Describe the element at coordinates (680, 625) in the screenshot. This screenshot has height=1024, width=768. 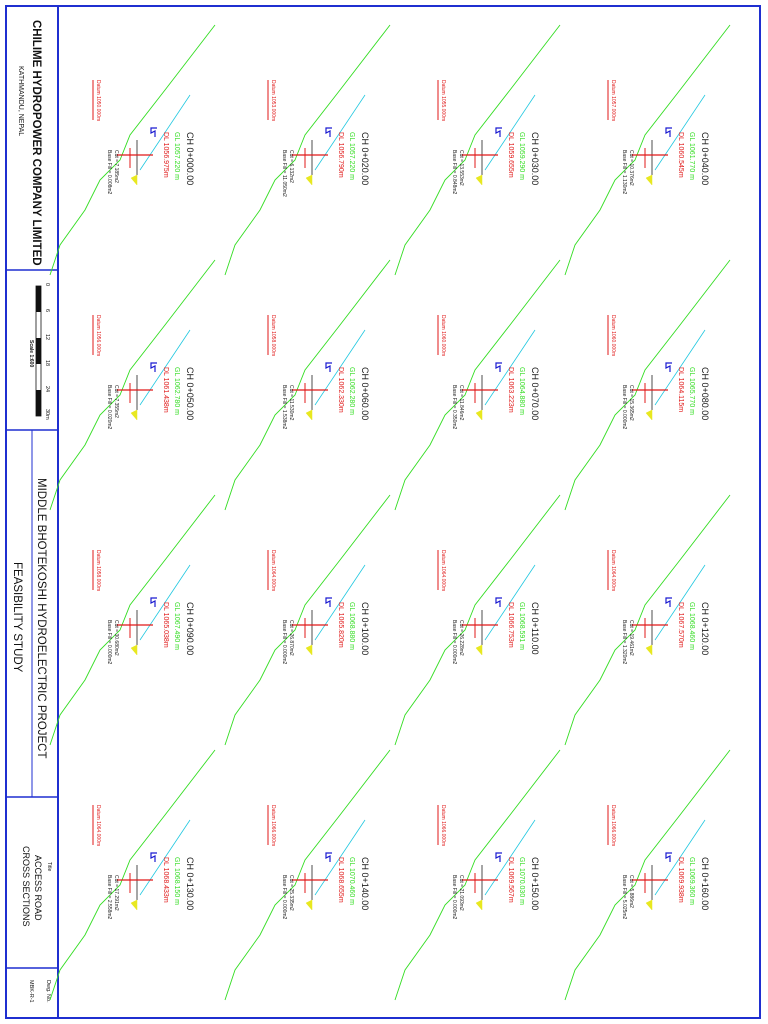
I see `design-level-label: DL 1067.570m` at that location.